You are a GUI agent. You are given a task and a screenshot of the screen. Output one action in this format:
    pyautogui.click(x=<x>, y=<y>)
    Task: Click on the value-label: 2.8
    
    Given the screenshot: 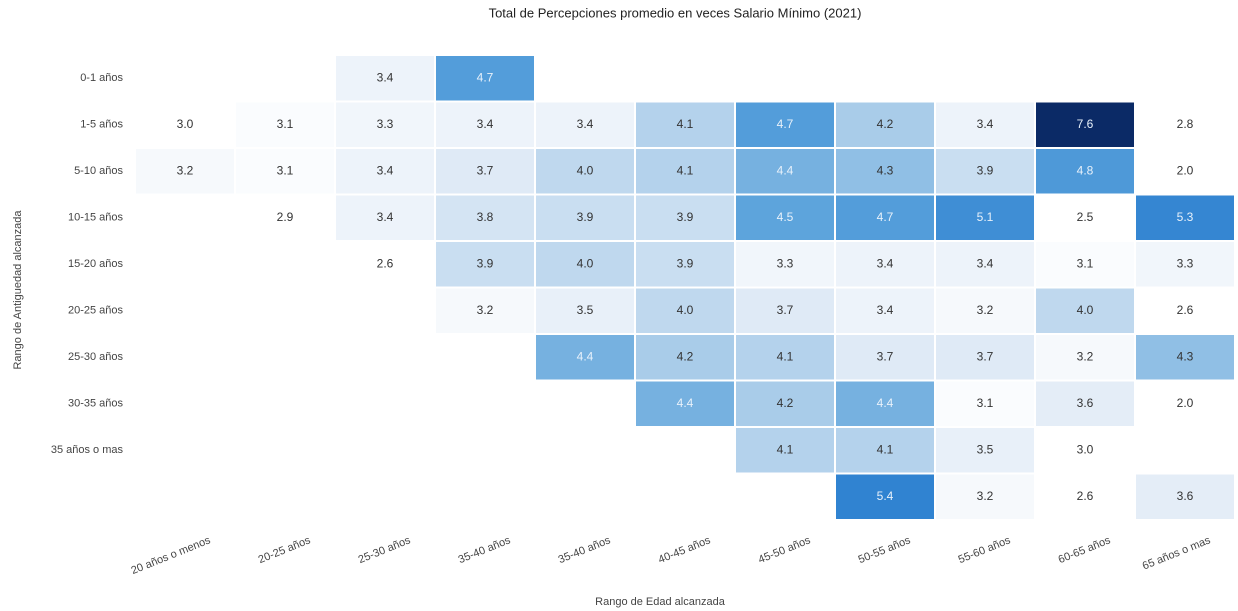 What is the action you would take?
    pyautogui.click(x=1185, y=124)
    